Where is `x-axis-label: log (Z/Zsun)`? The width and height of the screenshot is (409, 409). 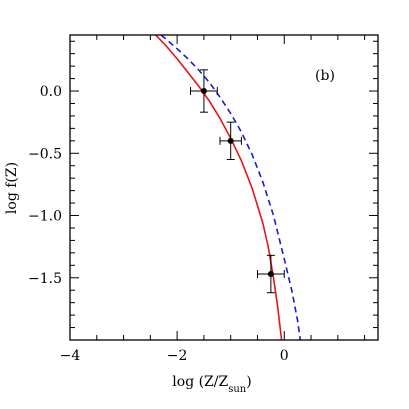
x-axis-label: log (Z/Zsun) is located at coordinates (211, 384).